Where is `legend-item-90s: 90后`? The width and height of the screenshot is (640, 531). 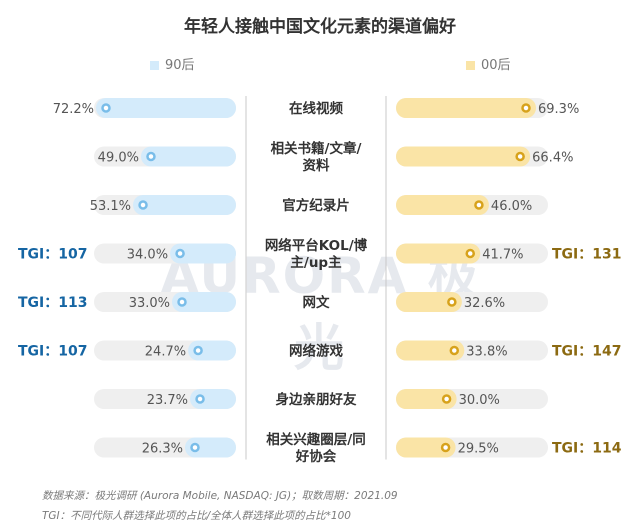 legend-item-90s: 90后 is located at coordinates (172, 63).